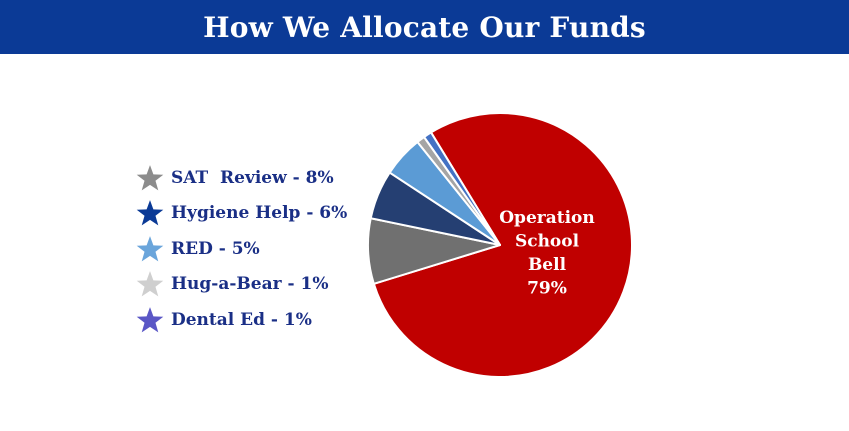 This screenshot has width=849, height=431. I want to click on slice-label-line: Operation, so click(547, 218).